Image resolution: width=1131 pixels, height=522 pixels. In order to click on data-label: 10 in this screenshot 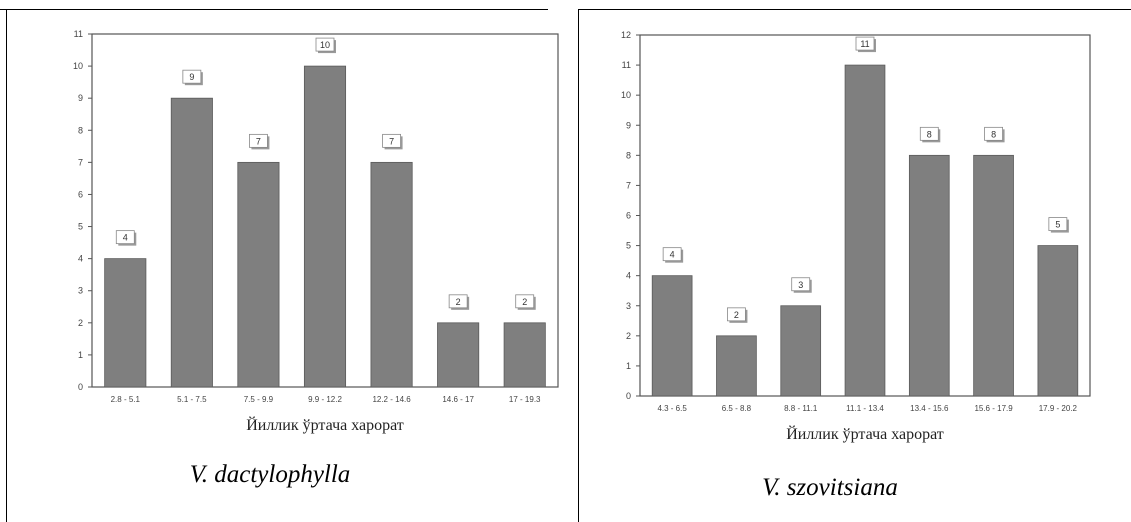, I will do `click(325, 45)`.